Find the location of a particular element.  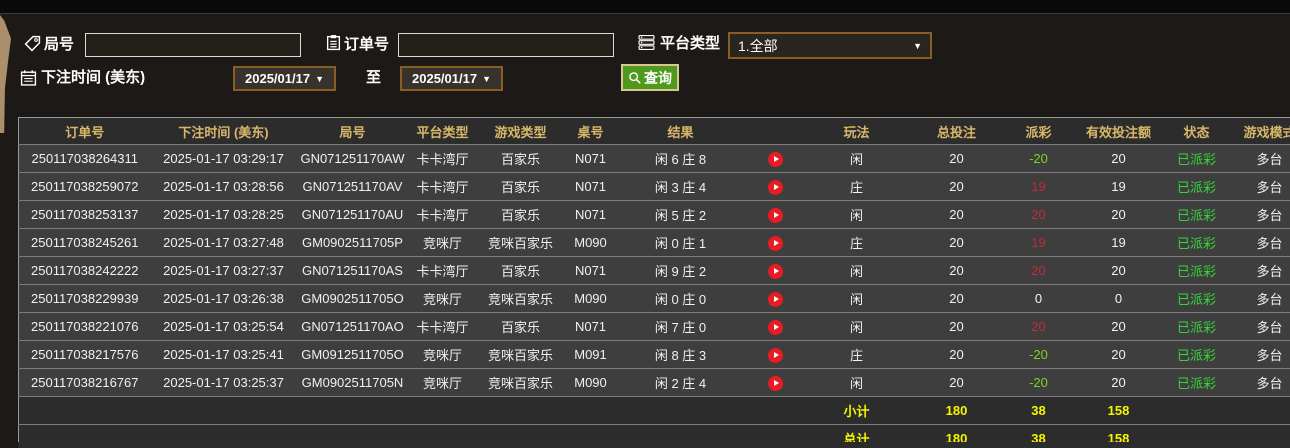

date-from-picker: 2025/01/17 ▼ is located at coordinates (284, 78).